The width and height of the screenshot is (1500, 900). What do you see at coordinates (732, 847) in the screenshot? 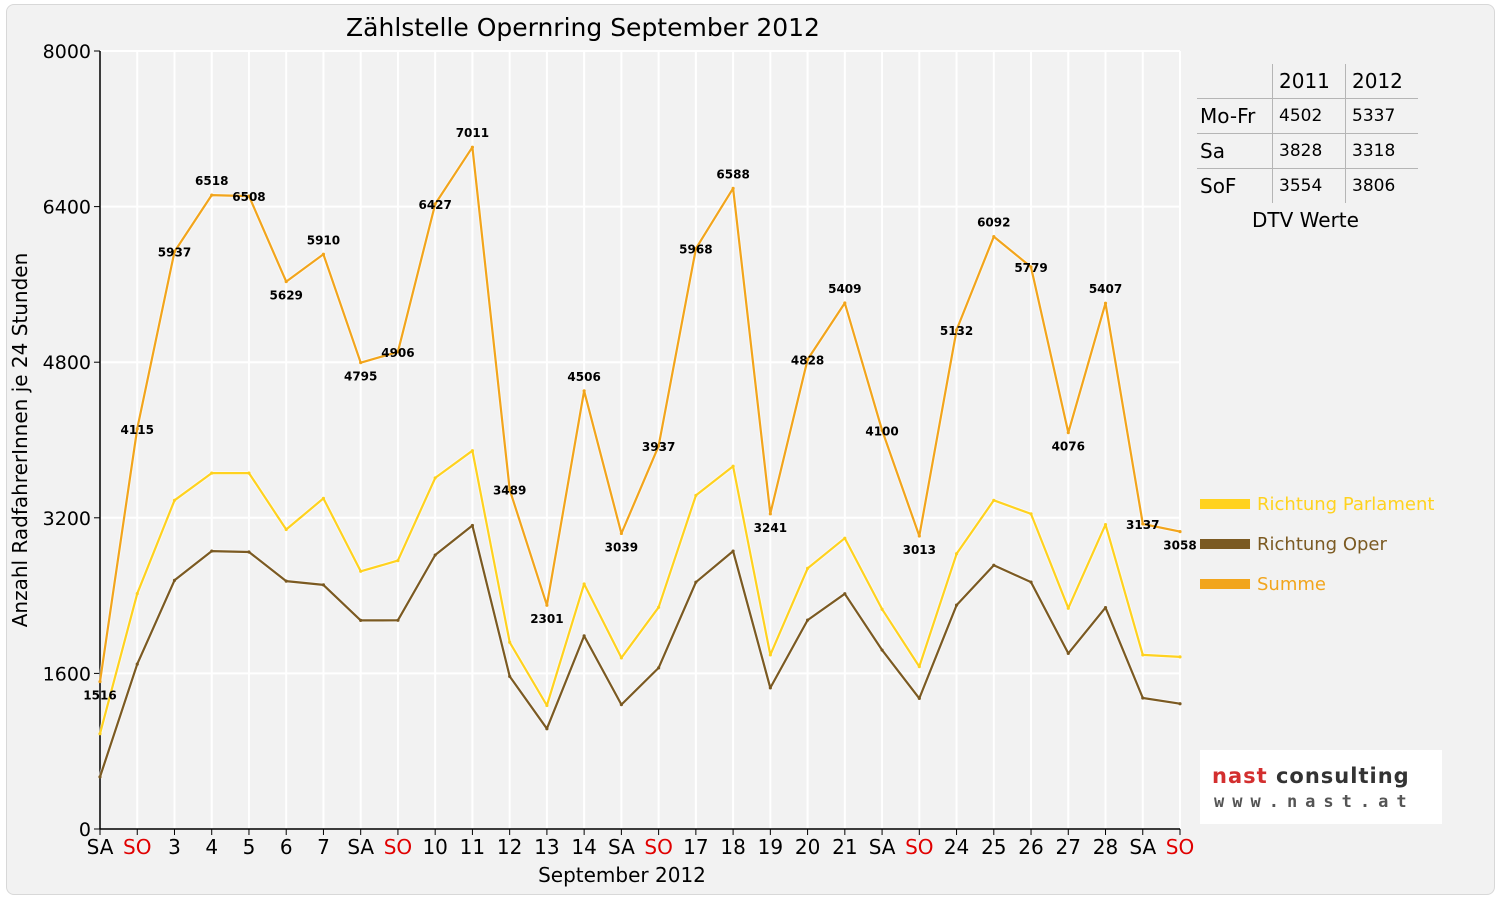
I see `x-tick-label: 18` at bounding box center [732, 847].